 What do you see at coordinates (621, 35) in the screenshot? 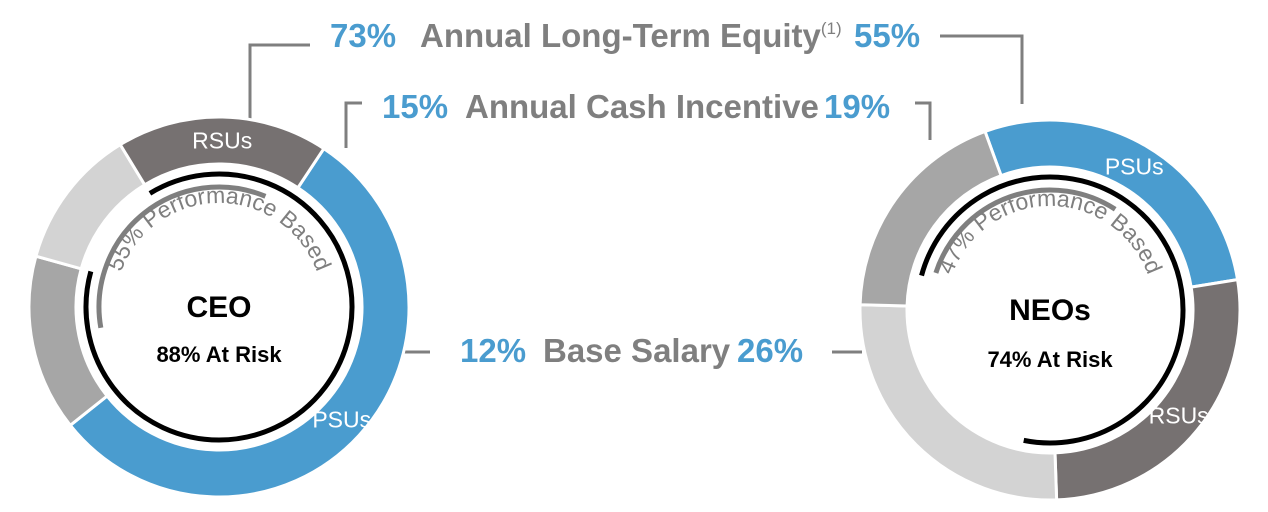
I see `equity-label-text: Annual Long-Term Equity` at bounding box center [621, 35].